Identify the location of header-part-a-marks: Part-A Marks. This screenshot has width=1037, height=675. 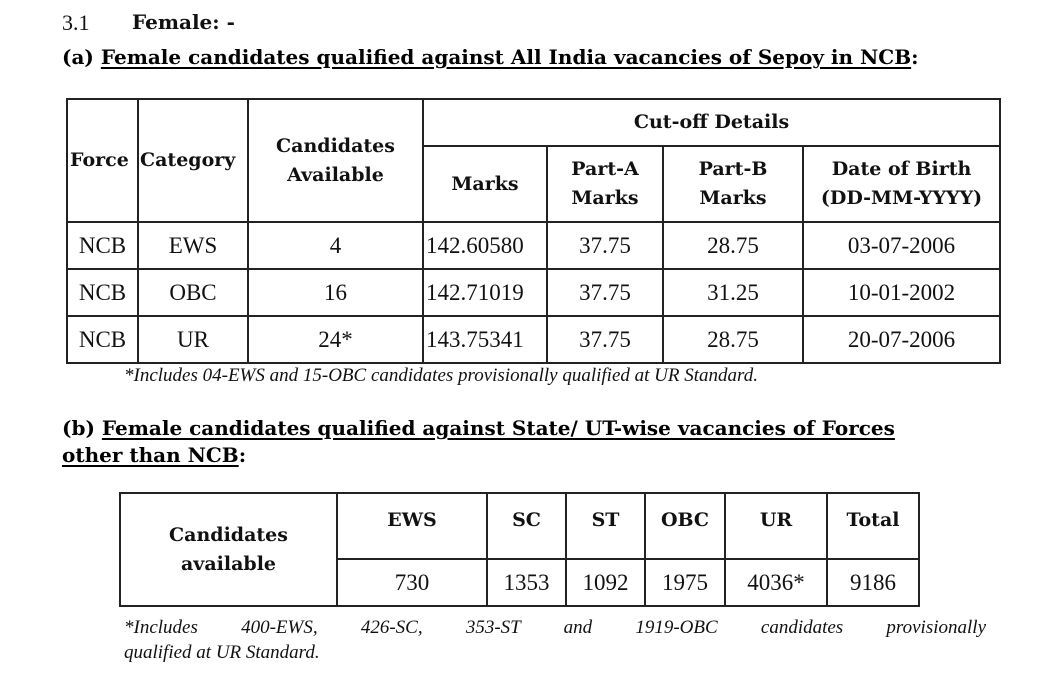
(605, 184).